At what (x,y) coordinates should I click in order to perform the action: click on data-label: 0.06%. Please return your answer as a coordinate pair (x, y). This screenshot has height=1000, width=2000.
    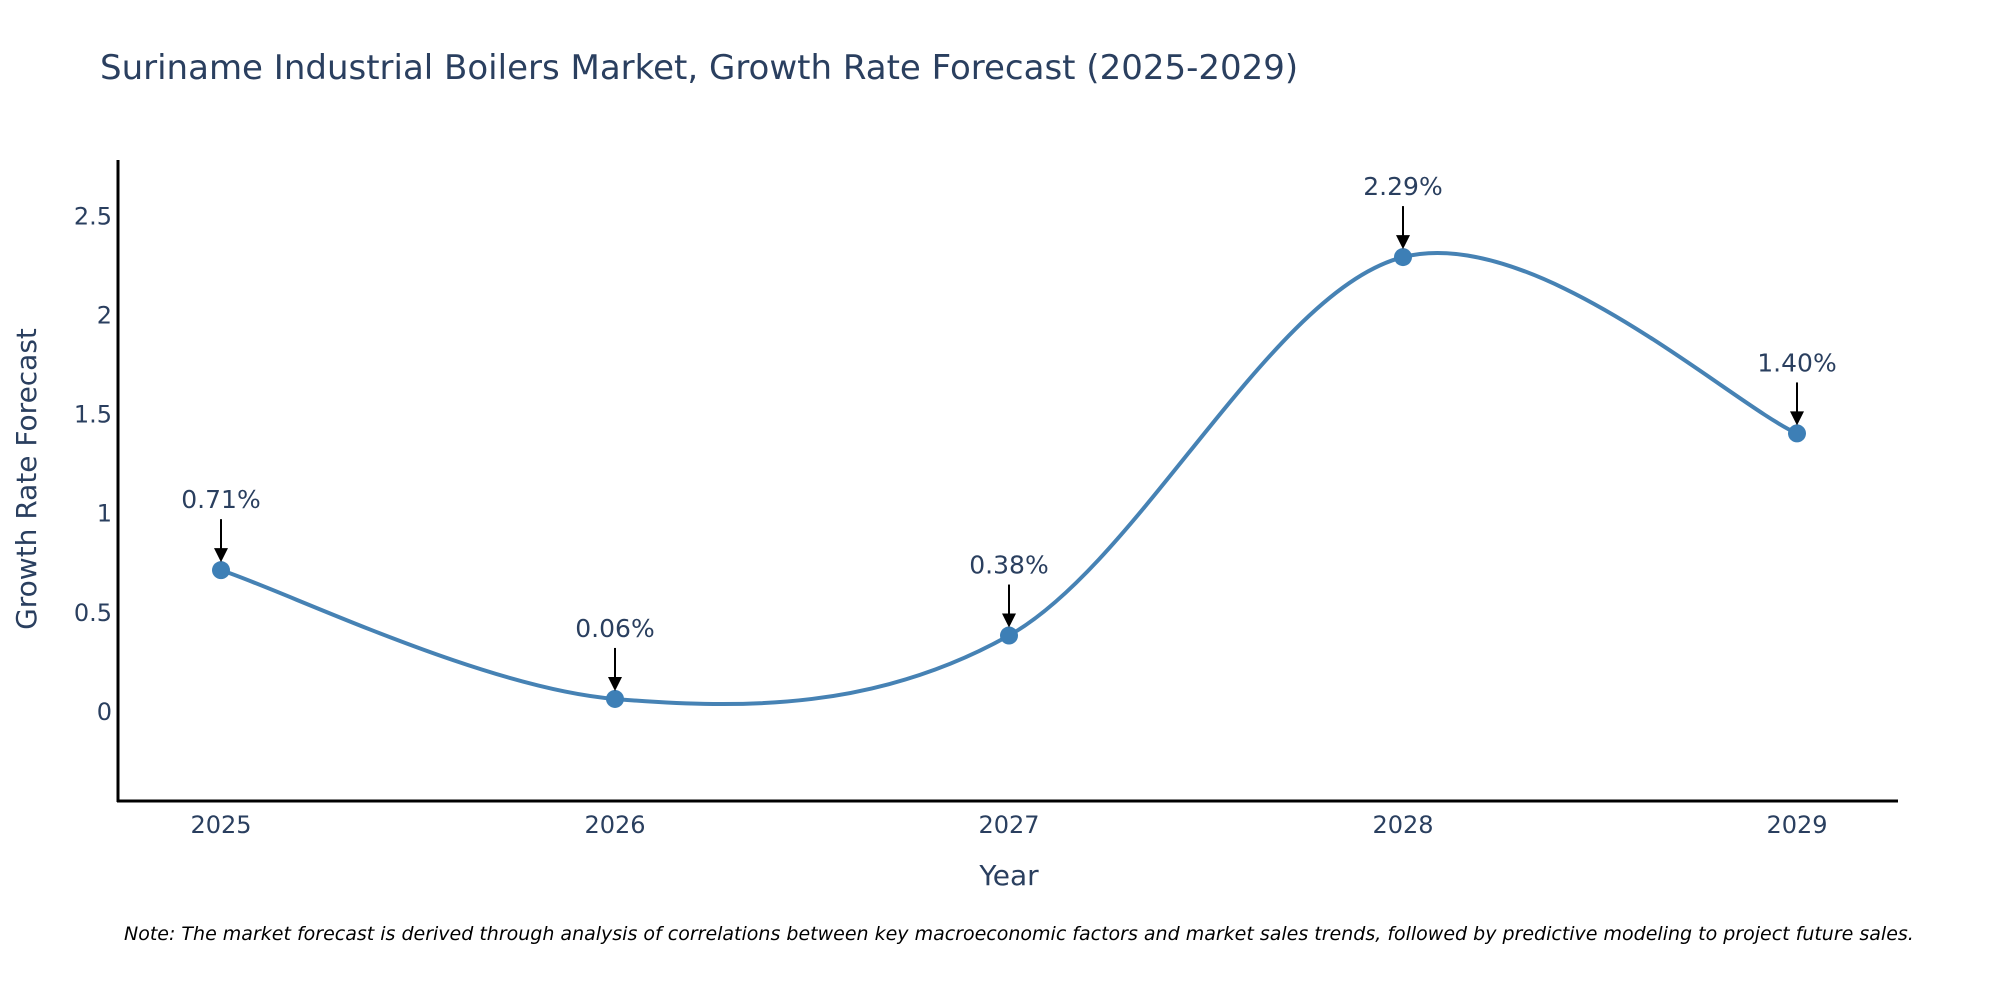
    Looking at the image, I should click on (614, 628).